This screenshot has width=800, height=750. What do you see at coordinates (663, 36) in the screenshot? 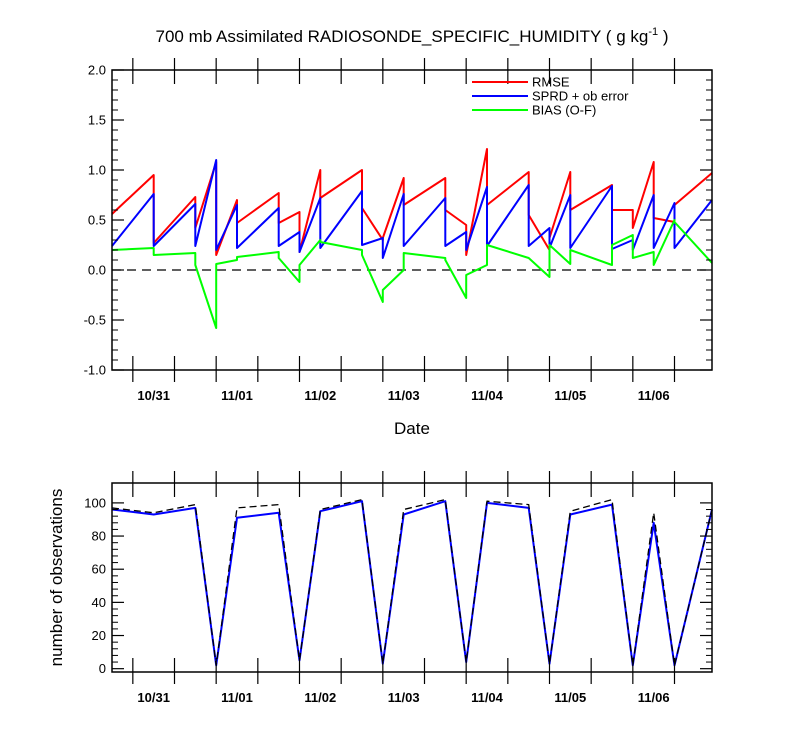
I see `chart-title-end: )` at bounding box center [663, 36].